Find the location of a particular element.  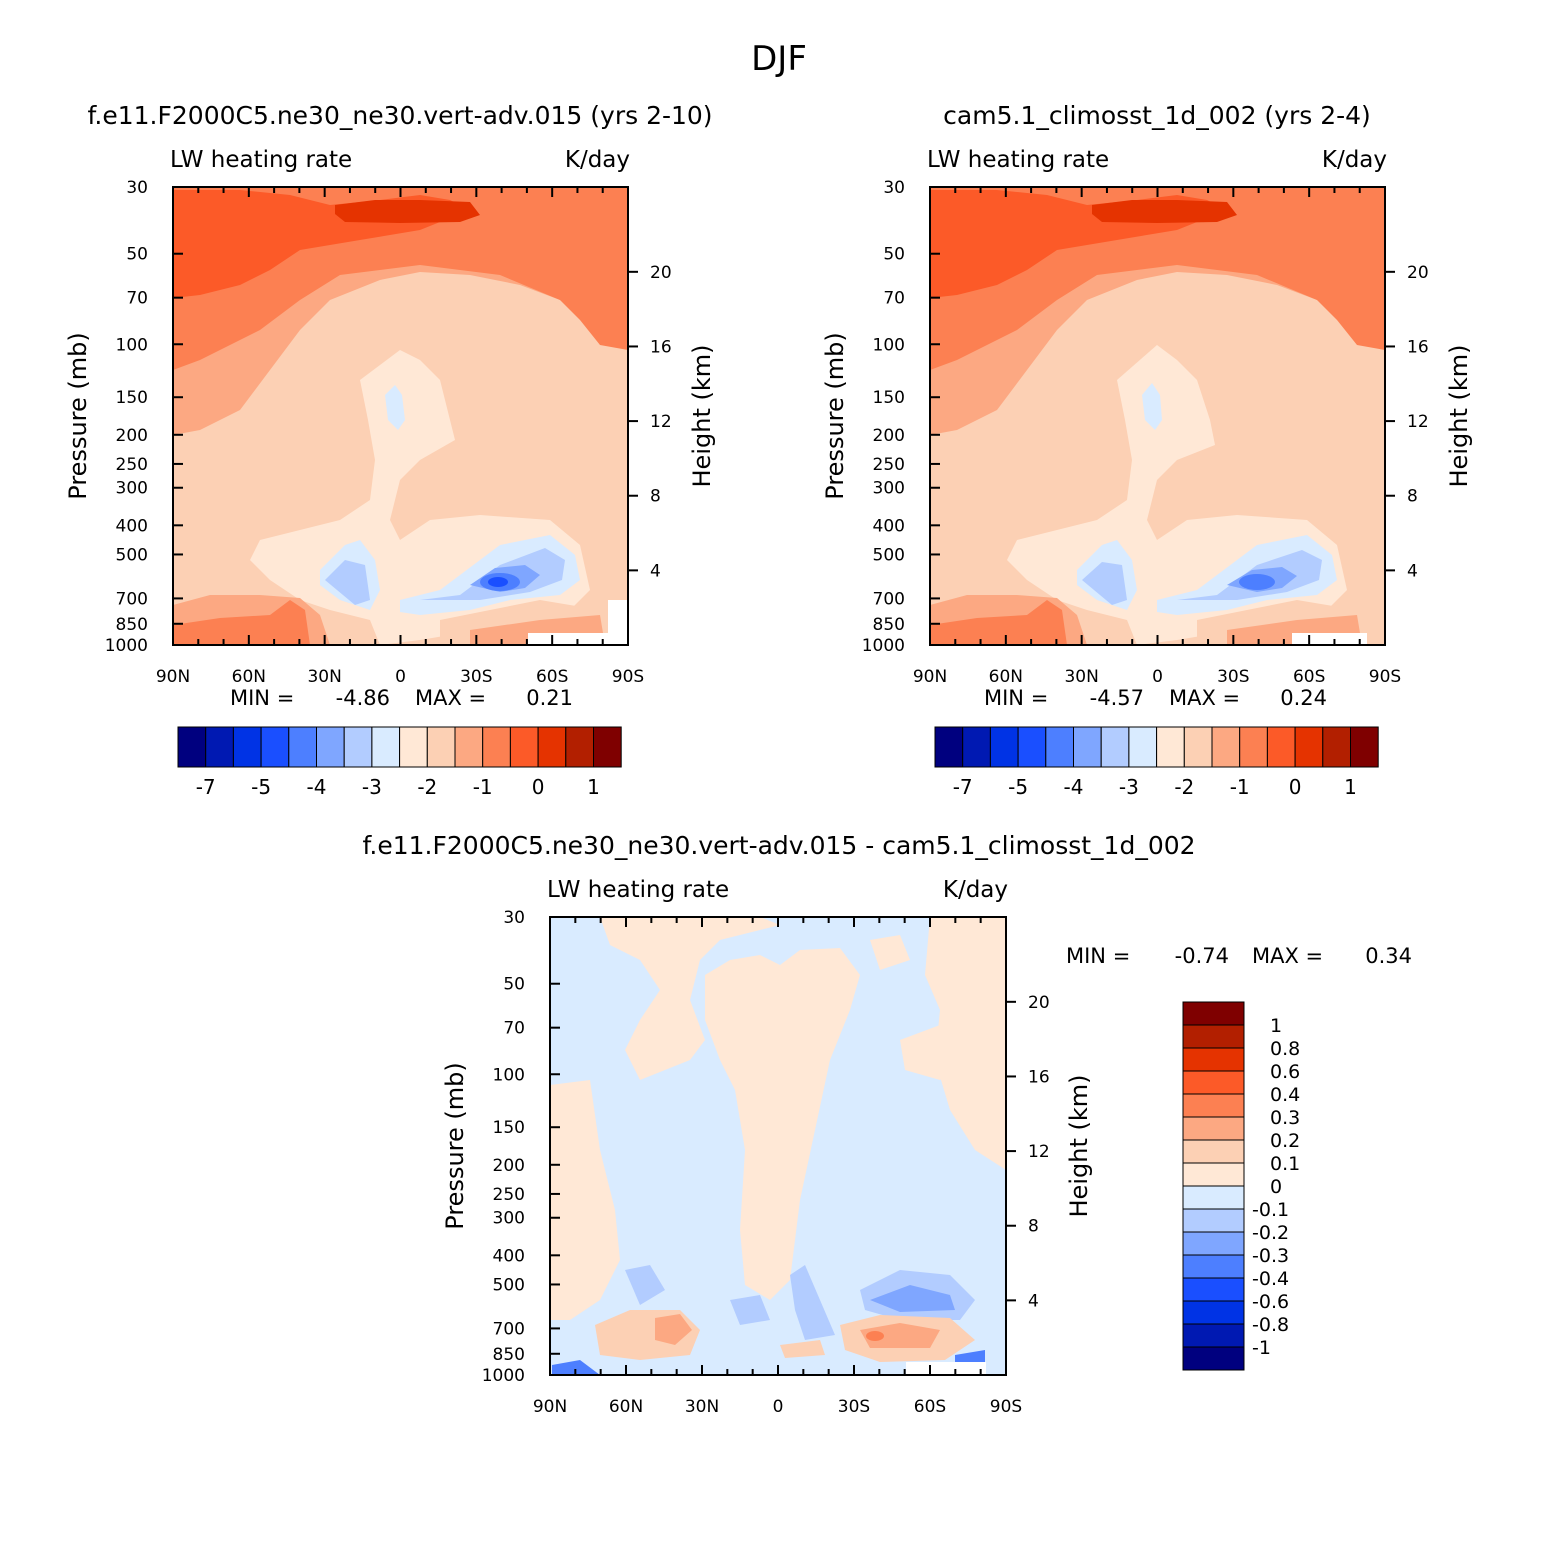

height-tick-label: 8 is located at coordinates (1412, 497).